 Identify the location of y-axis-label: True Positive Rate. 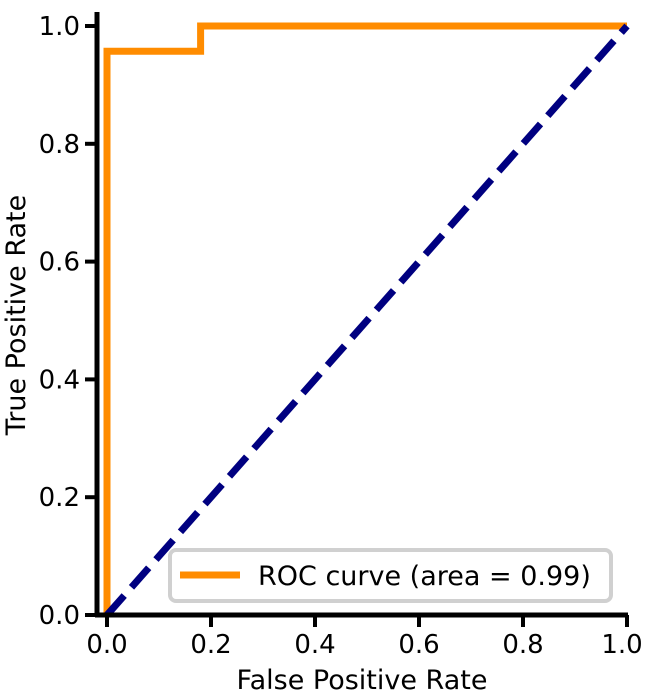
(16, 316).